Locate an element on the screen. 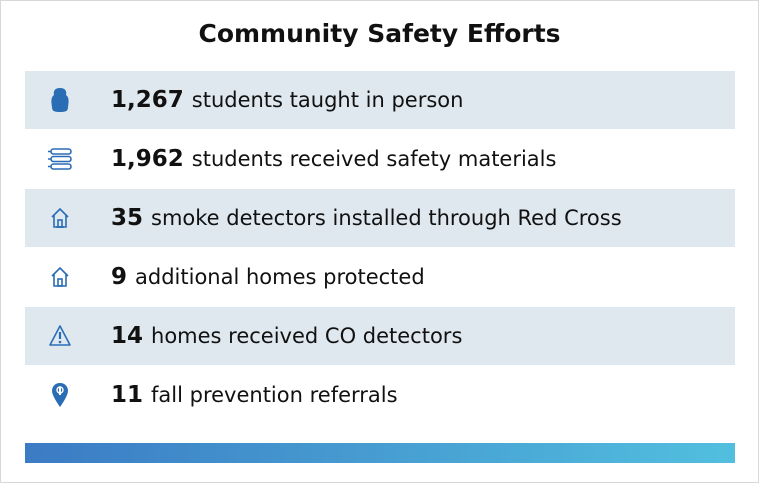 The width and height of the screenshot is (759, 483). stat-row: 1,267 students taught in person is located at coordinates (380, 100).